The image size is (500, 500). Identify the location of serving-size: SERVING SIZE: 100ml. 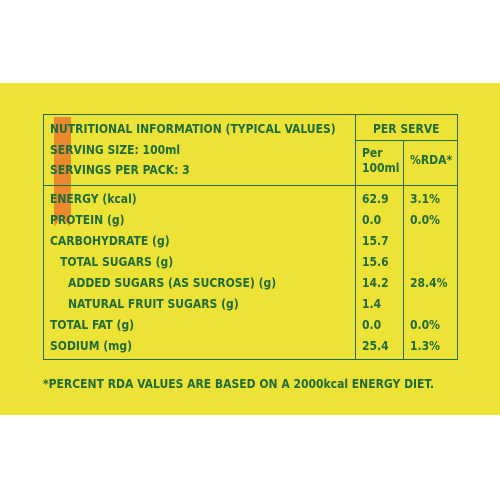
(115, 150).